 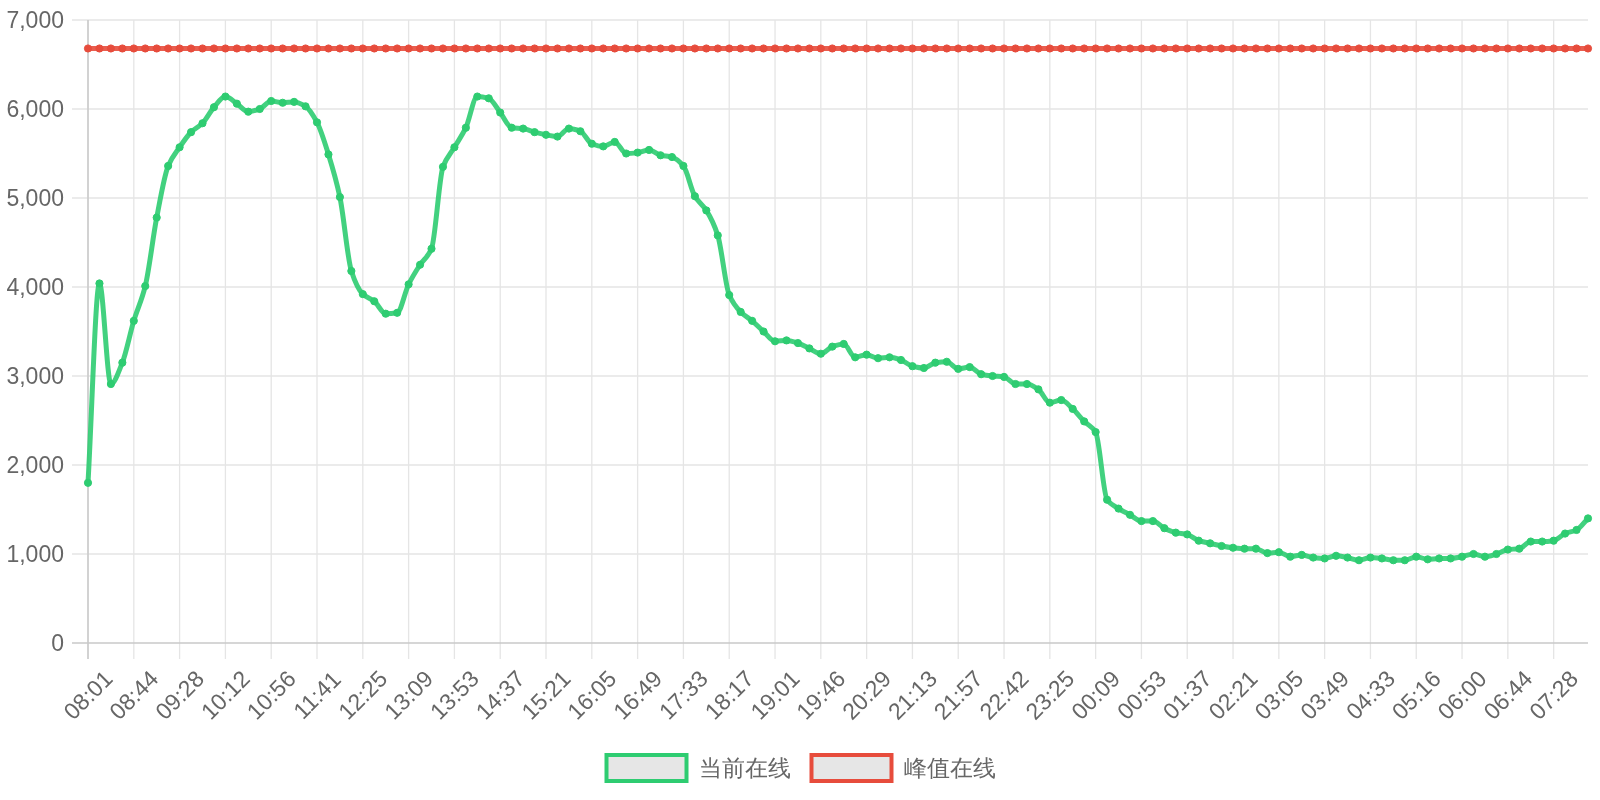 What do you see at coordinates (949, 768) in the screenshot?
I see `legend-label: 峰值在线` at bounding box center [949, 768].